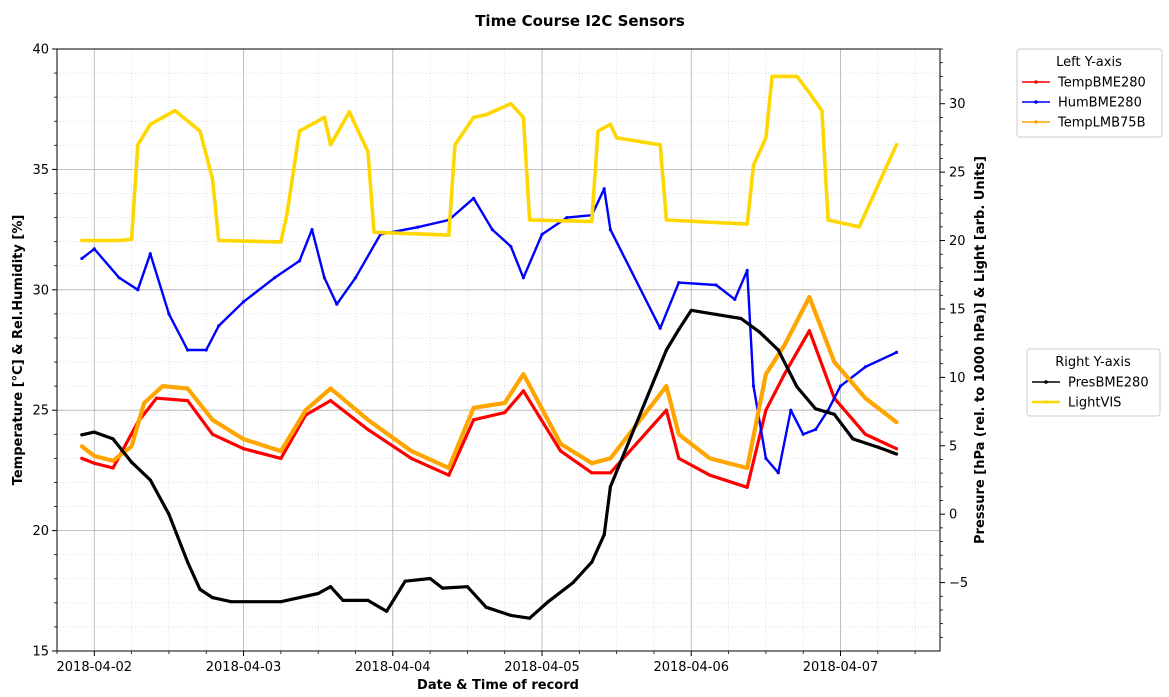 Image resolution: width=1169 pixels, height=697 pixels. I want to click on y-left-tick-label: 20, so click(40, 531).